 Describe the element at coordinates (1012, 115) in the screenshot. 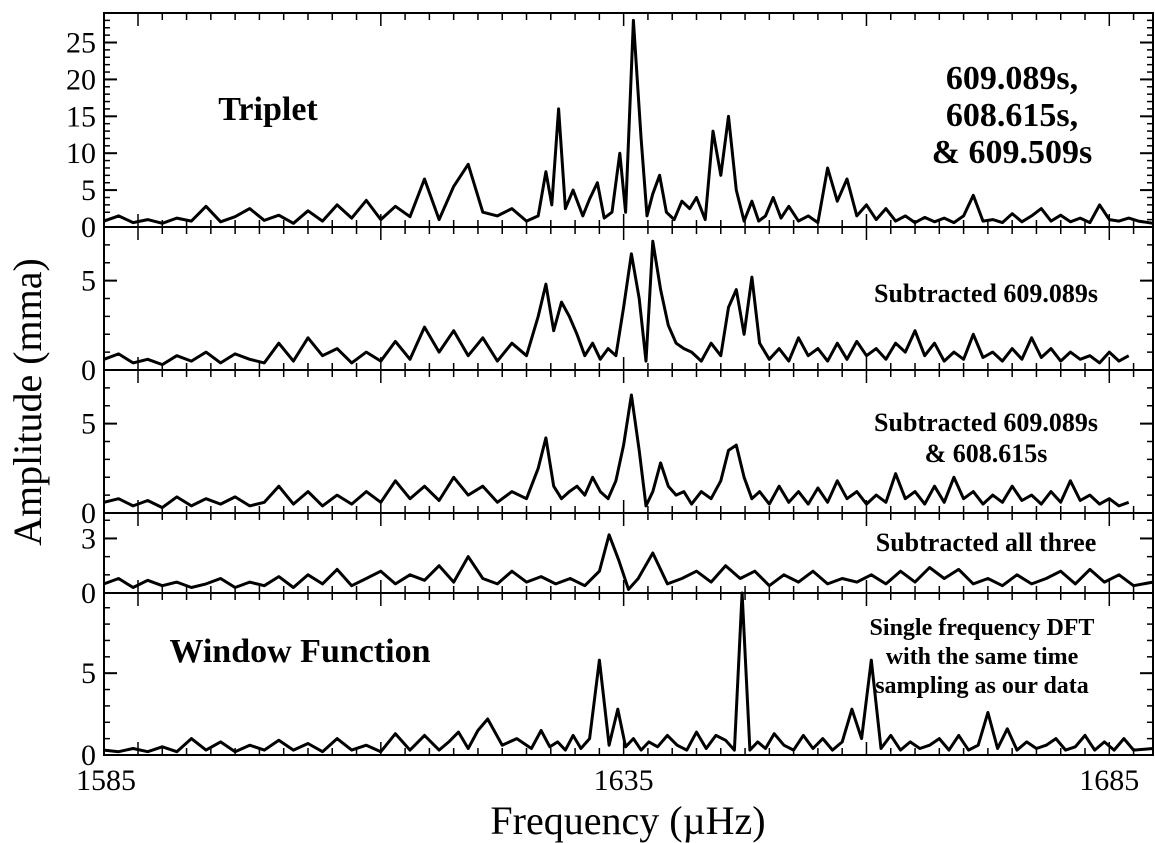

I see `panel-annotation: 608.615s,` at that location.